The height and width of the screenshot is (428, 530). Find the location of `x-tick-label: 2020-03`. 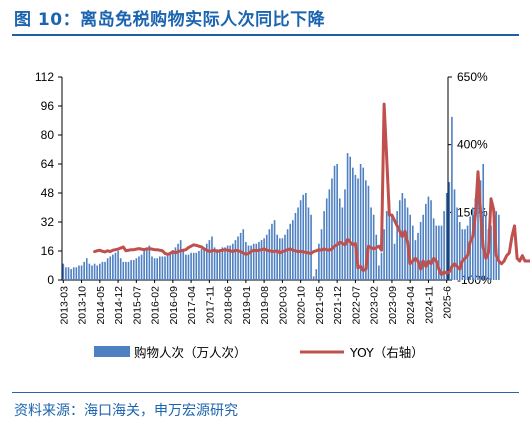

x-tick-label: 2020-03 is located at coordinates (283, 305).